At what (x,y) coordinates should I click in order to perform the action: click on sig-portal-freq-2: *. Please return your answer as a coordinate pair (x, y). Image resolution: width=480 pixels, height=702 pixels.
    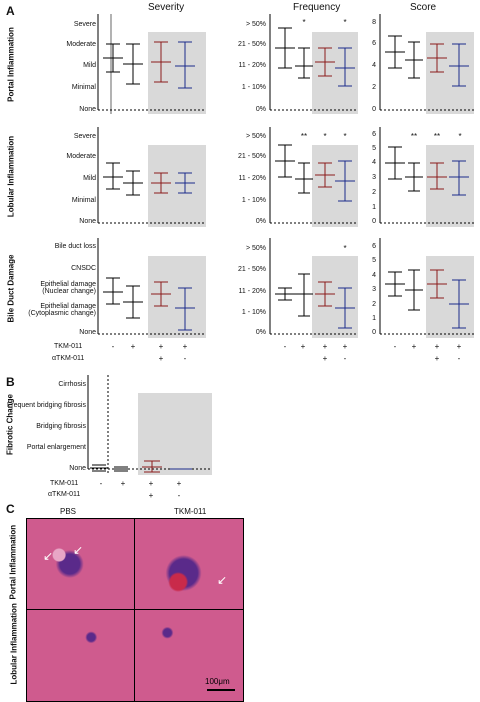
    Looking at the image, I should click on (304, 22).